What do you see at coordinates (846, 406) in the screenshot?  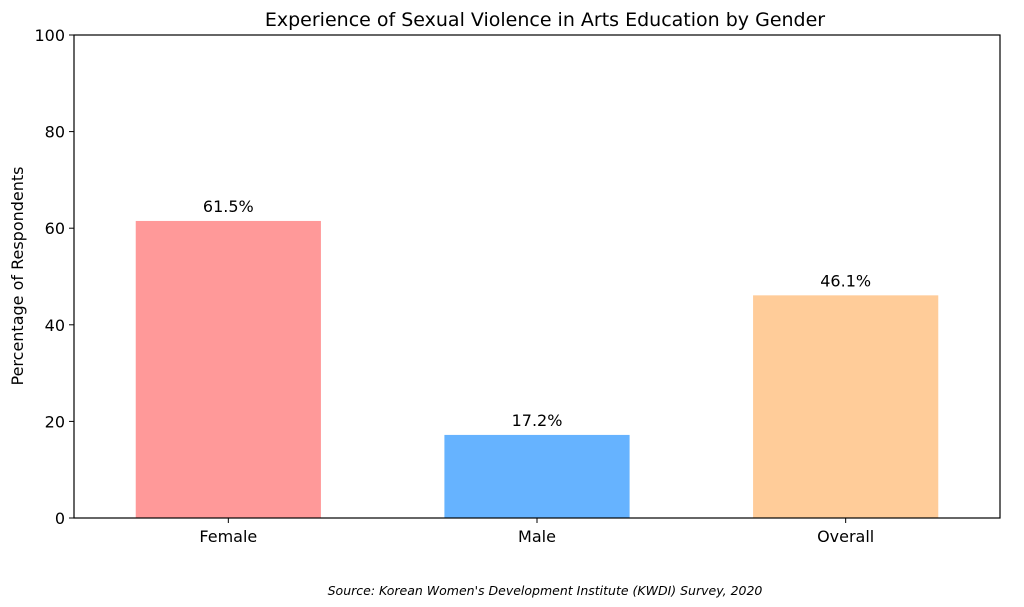 I see `bar-overall` at bounding box center [846, 406].